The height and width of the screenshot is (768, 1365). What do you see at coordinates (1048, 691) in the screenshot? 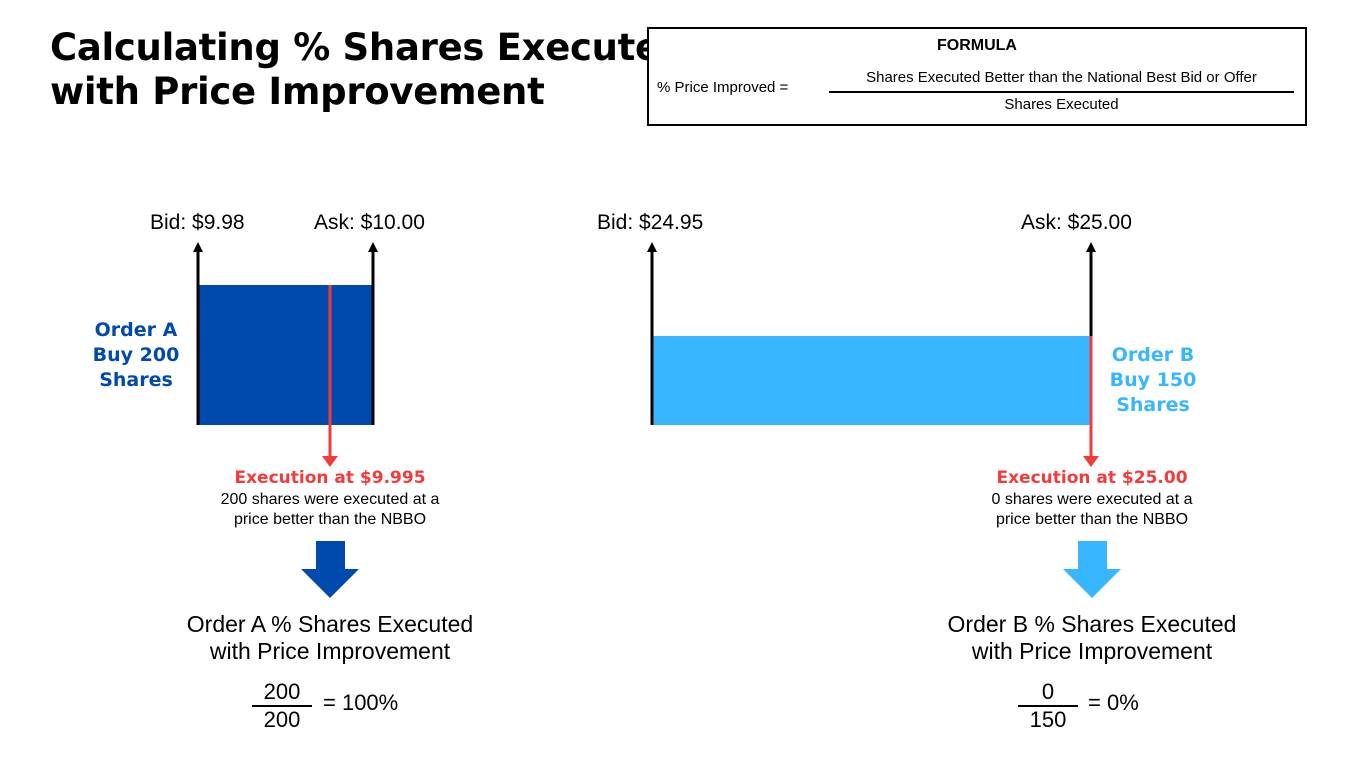
I see `order-b-fraction-numerator: 0` at bounding box center [1048, 691].